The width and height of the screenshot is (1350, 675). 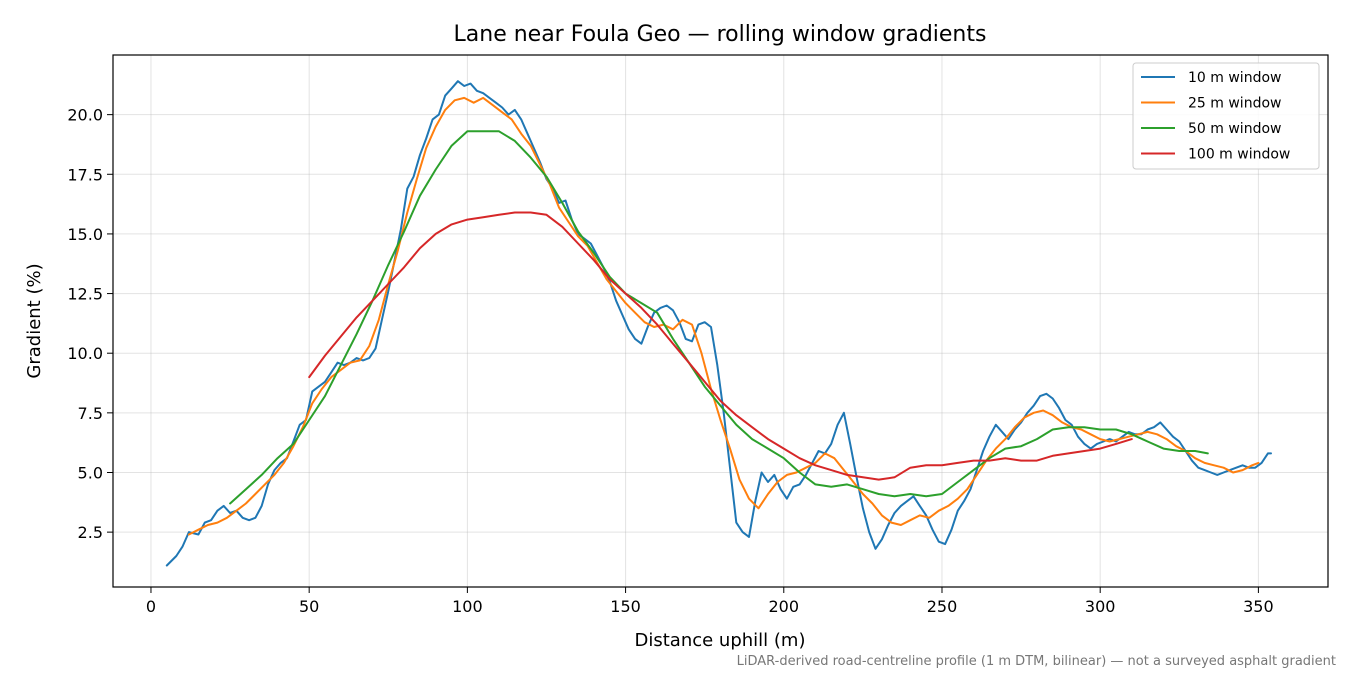 What do you see at coordinates (1234, 104) in the screenshot?
I see `legend-entry: 25 m window` at bounding box center [1234, 104].